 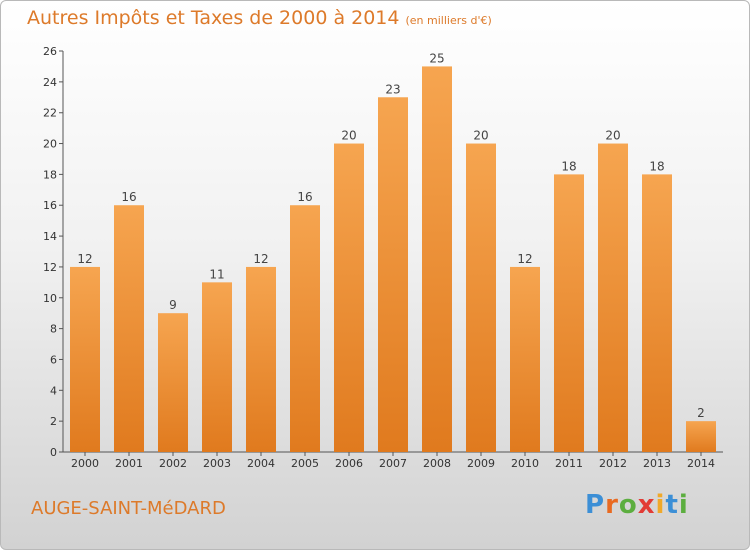 What do you see at coordinates (213, 18) in the screenshot?
I see `chart-title-text: Autres Impôts et Taxes de 2000 à 2014` at bounding box center [213, 18].